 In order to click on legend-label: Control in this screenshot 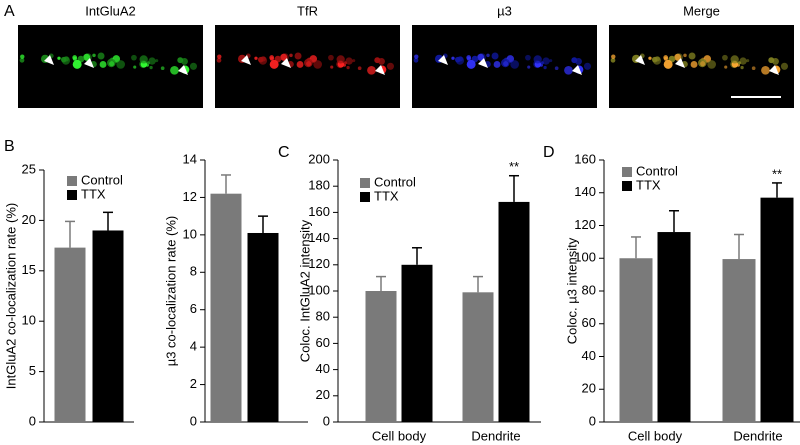, I will do `click(657, 170)`.